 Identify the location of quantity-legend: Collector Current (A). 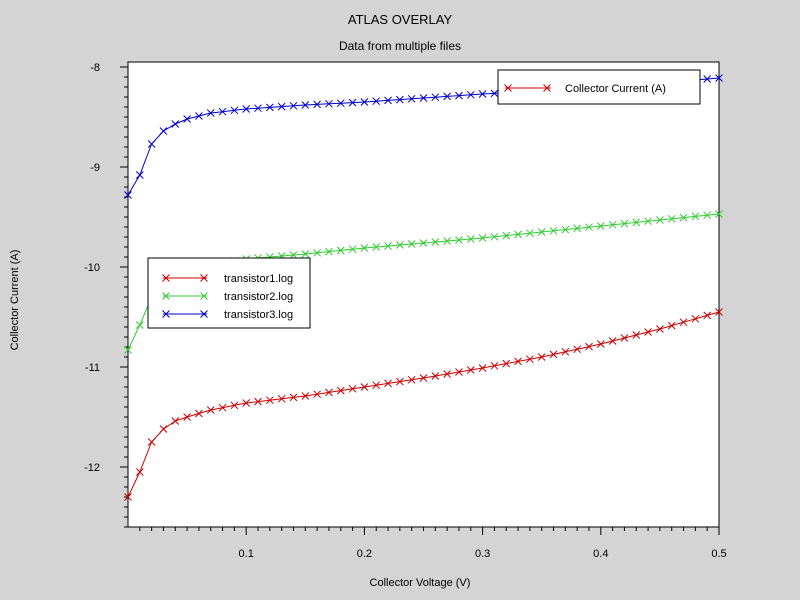
(599, 87).